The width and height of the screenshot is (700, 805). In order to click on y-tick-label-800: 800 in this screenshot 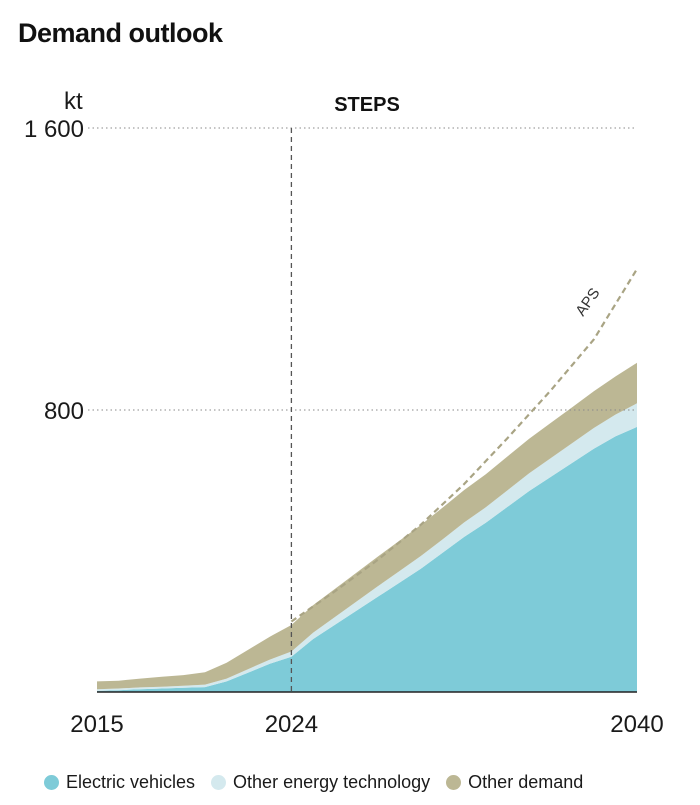, I will do `click(64, 411)`.